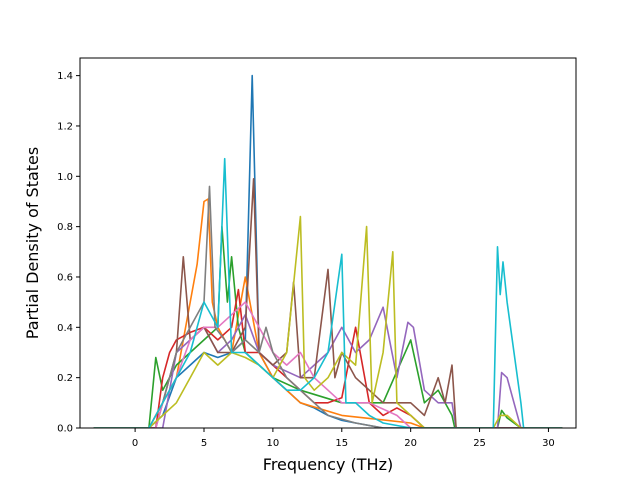  What do you see at coordinates (548, 443) in the screenshot?
I see `x-tick-label: 30` at bounding box center [548, 443].